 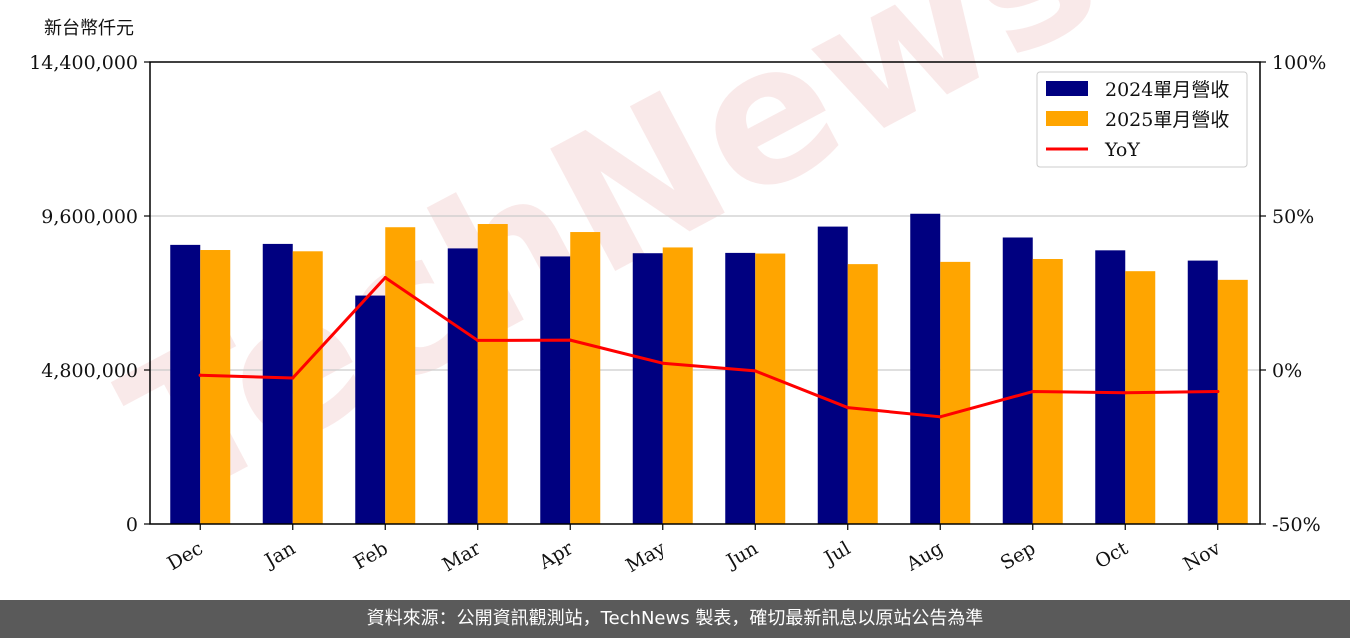 I want to click on source-footer: 資料來源：公開資訊觀測站，TechNews 製表，確切最新訊息以原站公告為準, so click(x=675, y=619).